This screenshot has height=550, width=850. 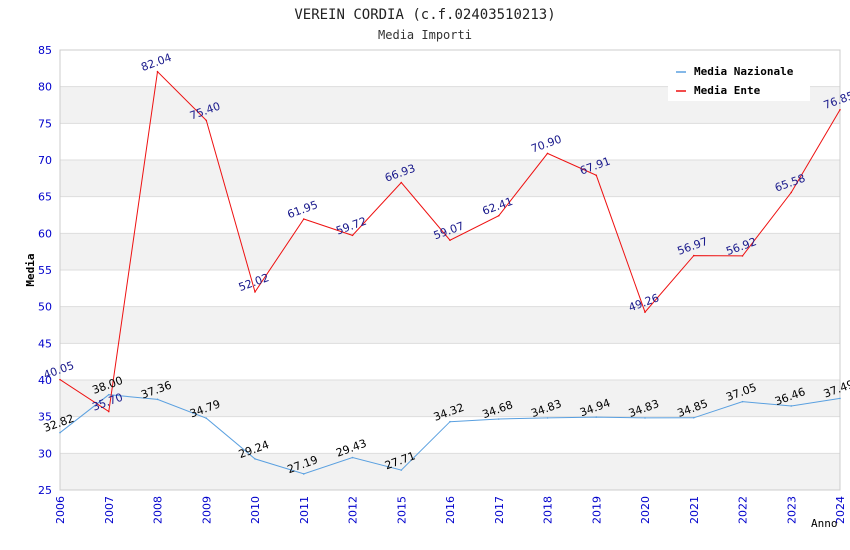 I want to click on x-tick-label: 2009, so click(x=206, y=510).